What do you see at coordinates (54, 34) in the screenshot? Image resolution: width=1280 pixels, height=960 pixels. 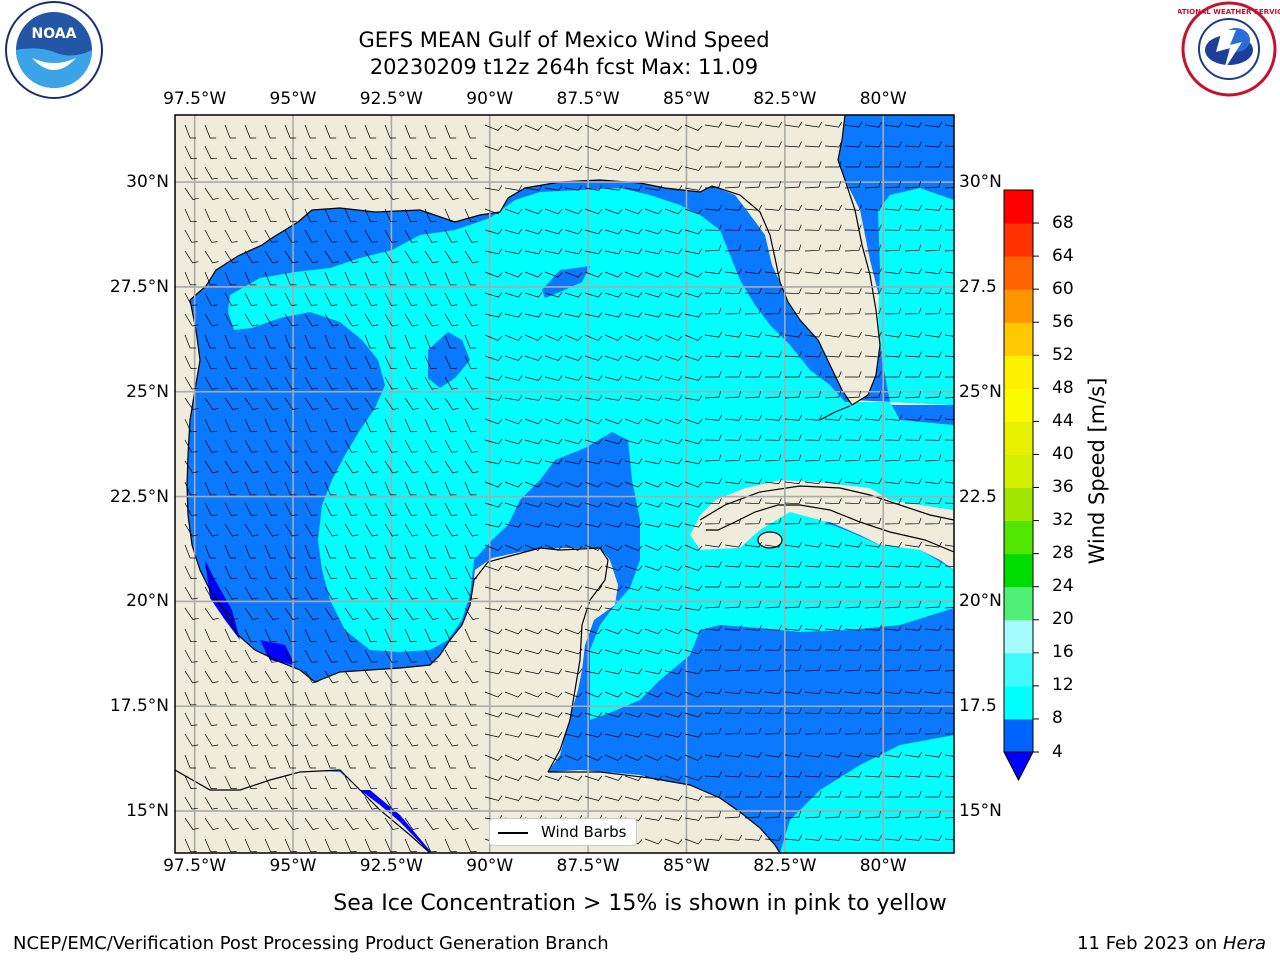 I see `noaa-logo-text: NOAA` at bounding box center [54, 34].